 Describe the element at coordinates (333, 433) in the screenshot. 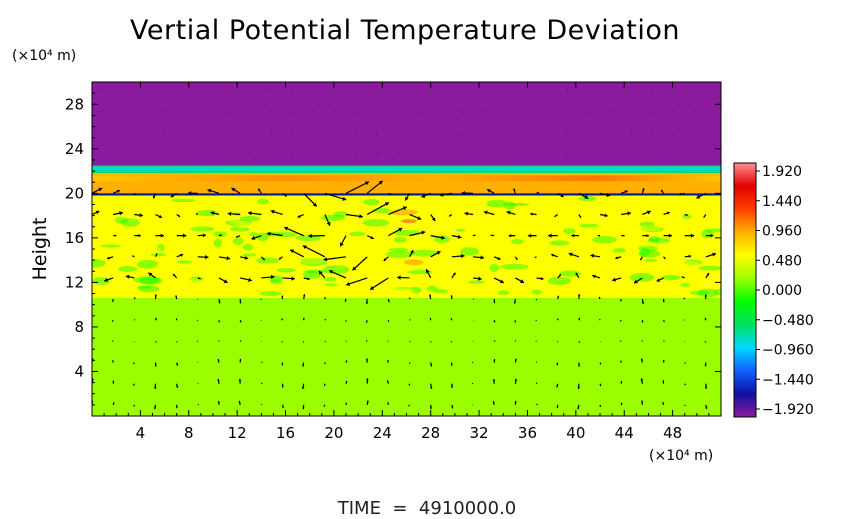

I see `x-tick-label: 20` at that location.